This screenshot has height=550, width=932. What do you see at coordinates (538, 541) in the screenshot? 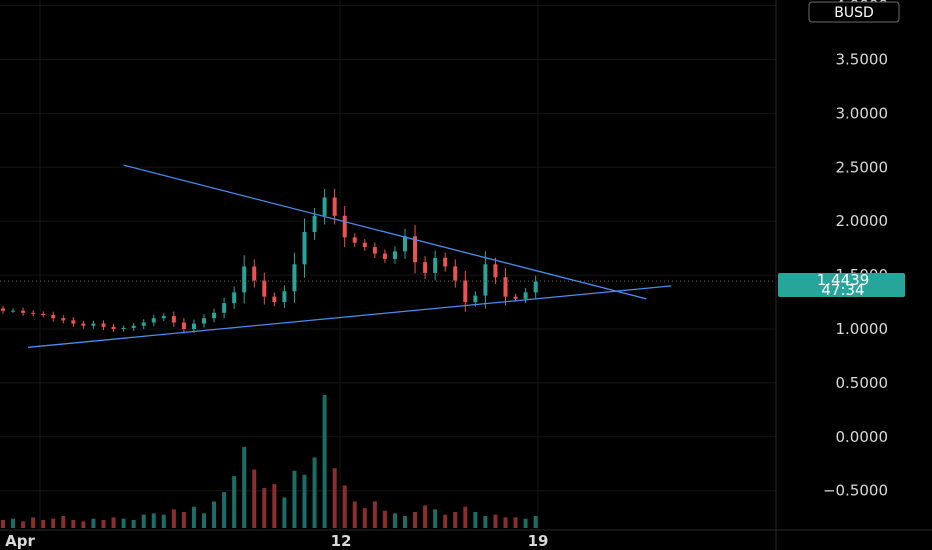
I see `time-tick-label: 19` at bounding box center [538, 541].